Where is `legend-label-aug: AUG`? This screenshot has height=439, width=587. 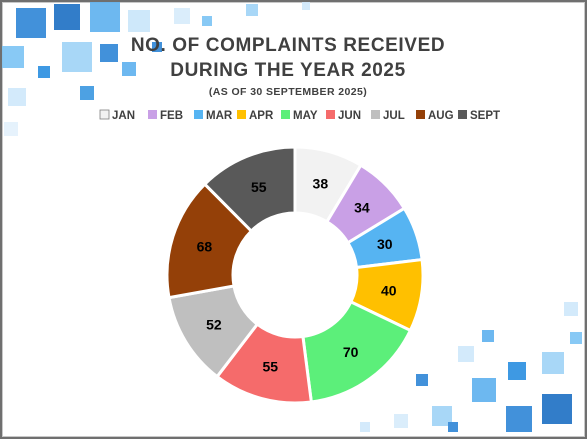 legend-label-aug: AUG is located at coordinates (441, 116).